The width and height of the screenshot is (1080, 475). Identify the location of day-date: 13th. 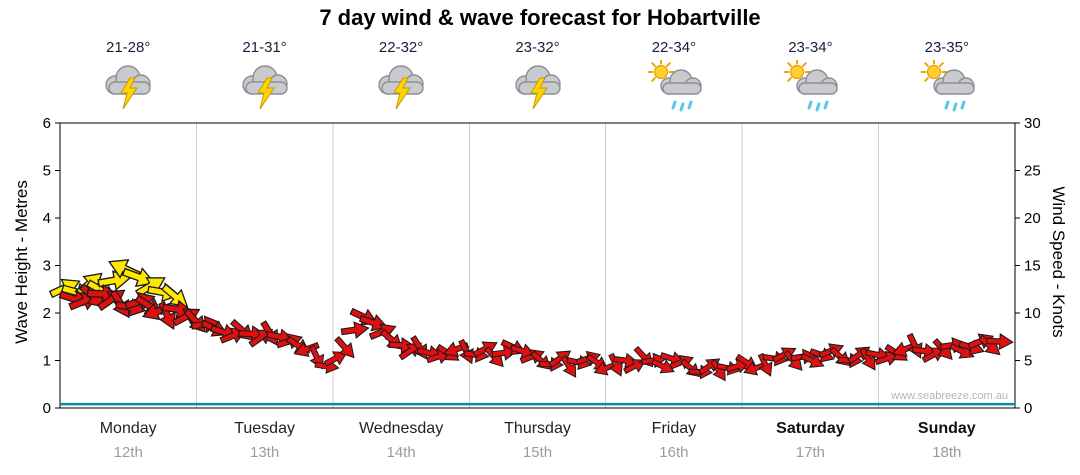
(264, 452).